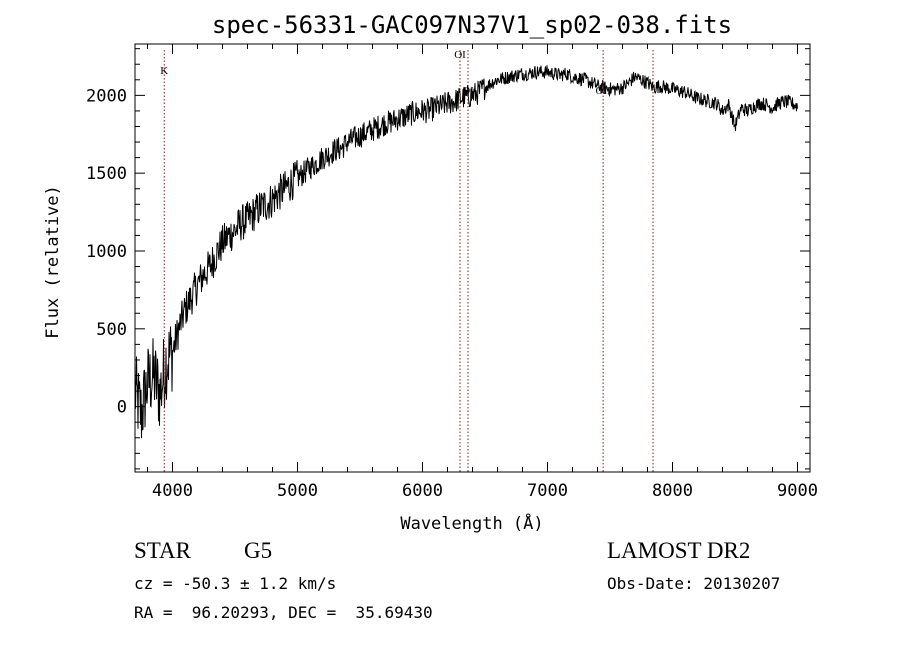  What do you see at coordinates (172, 491) in the screenshot?
I see `x-tick-label: 4000` at bounding box center [172, 491].